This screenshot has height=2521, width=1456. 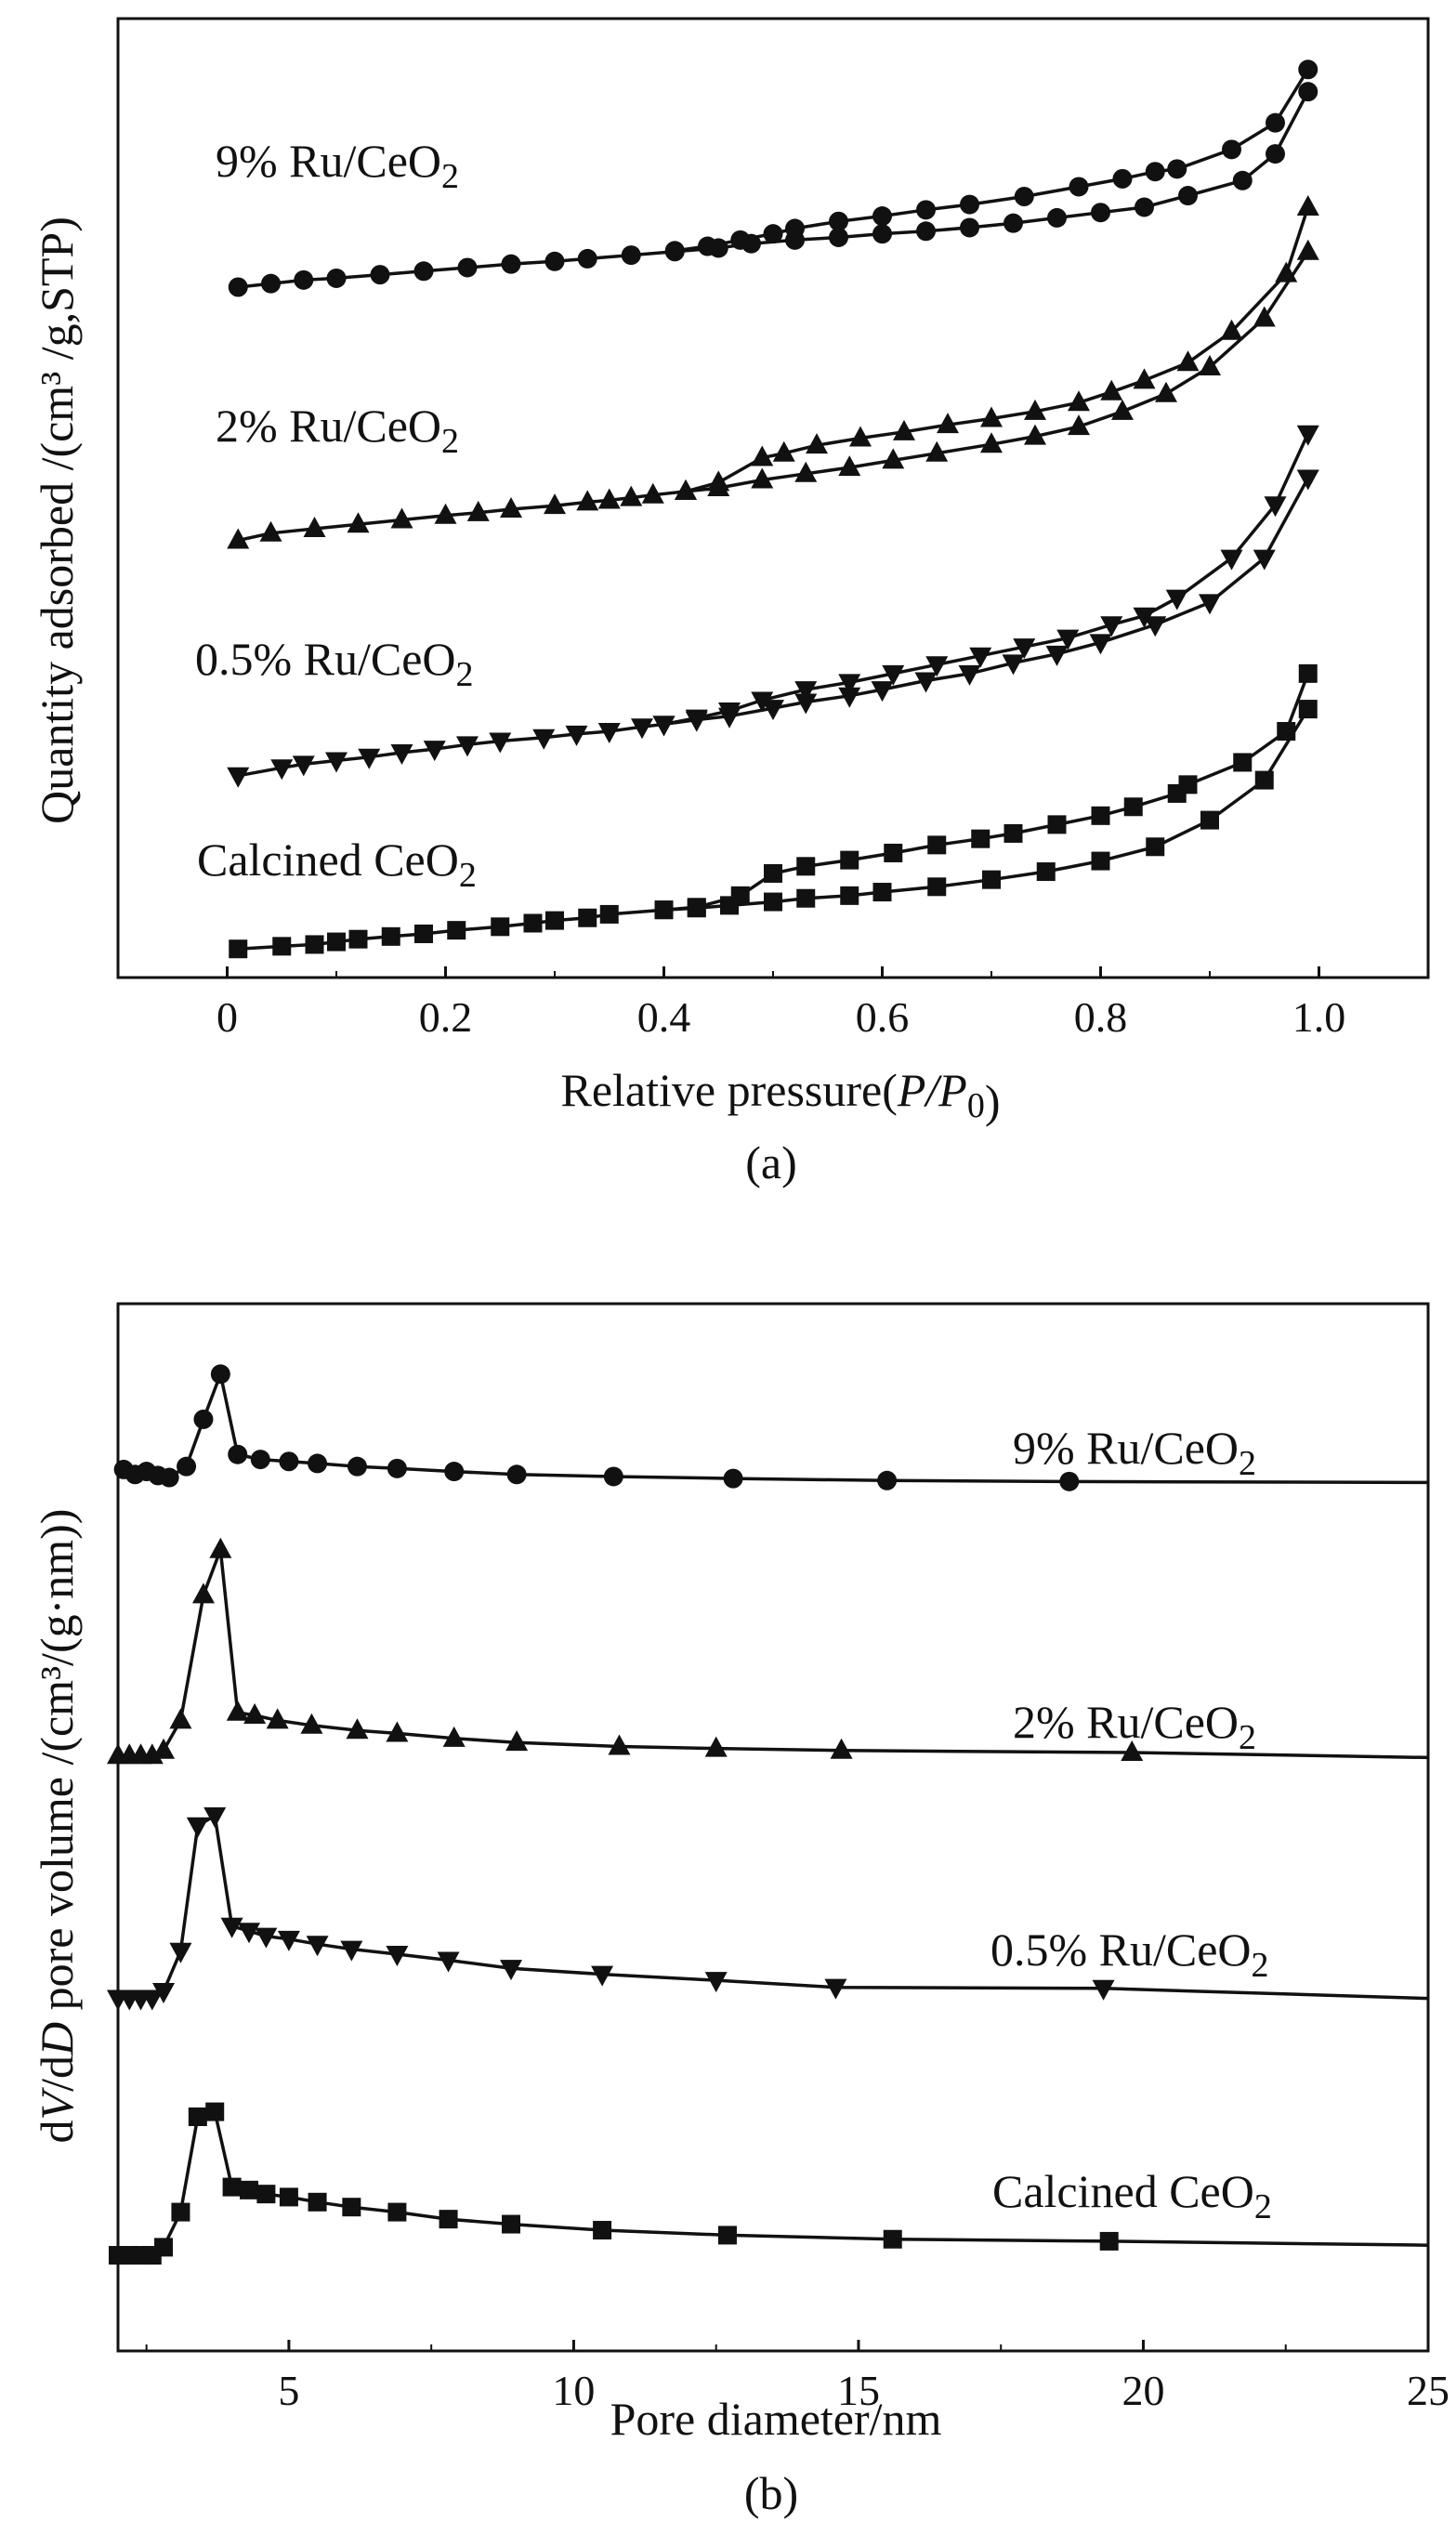 I want to click on series-label-b: 2% Ru/CeO2, so click(x=1134, y=1726).